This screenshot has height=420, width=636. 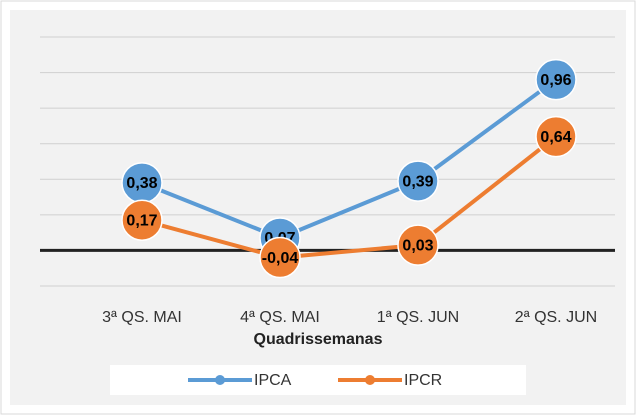 I want to click on data-label: 0,96, so click(x=555, y=80).